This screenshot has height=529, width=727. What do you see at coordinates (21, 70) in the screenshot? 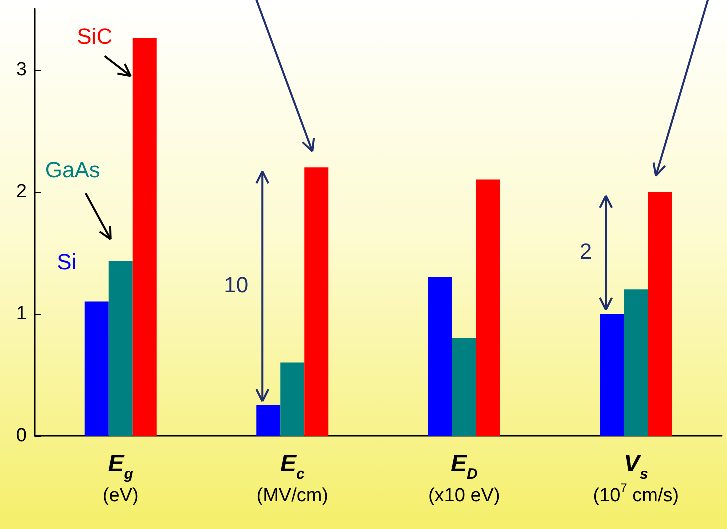
I see `y-tick-label: 3` at bounding box center [21, 70].